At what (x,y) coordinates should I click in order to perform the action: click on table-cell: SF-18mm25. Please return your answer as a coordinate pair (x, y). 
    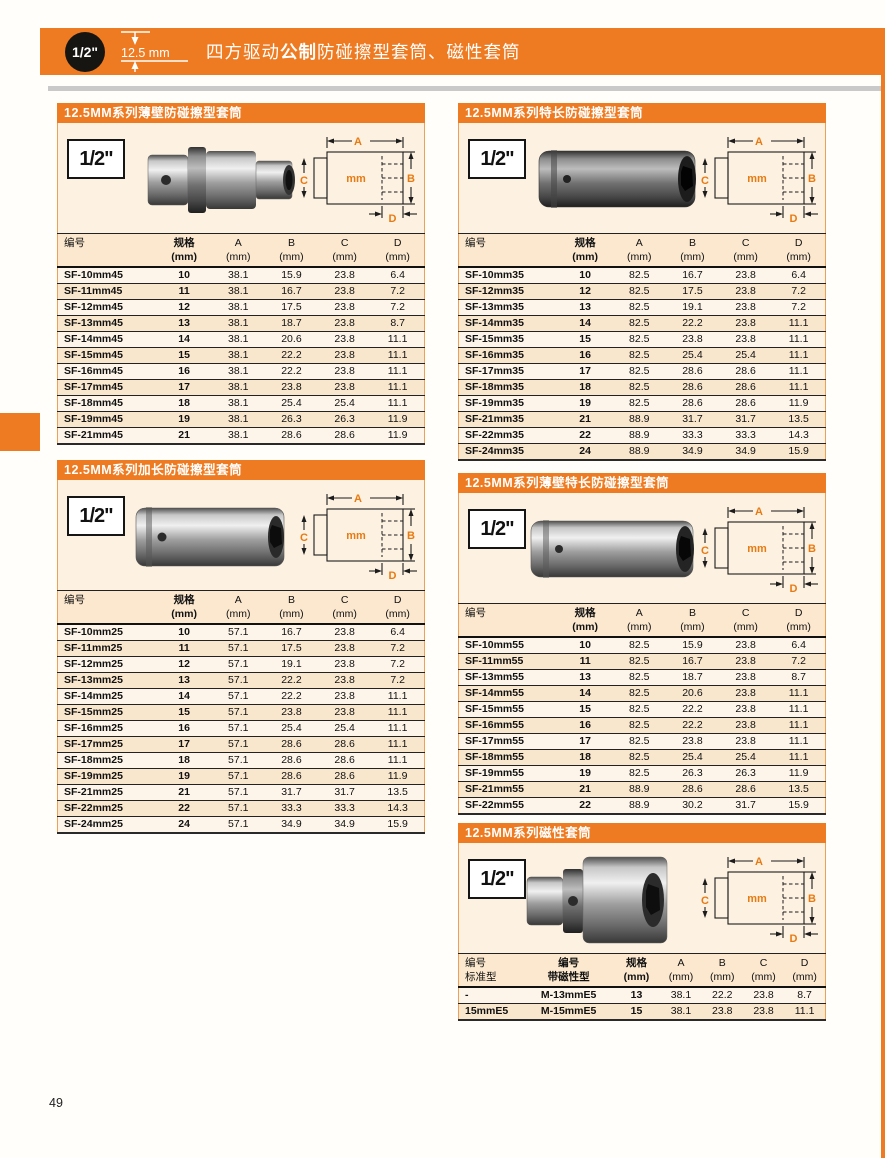
    Looking at the image, I should click on (107, 760).